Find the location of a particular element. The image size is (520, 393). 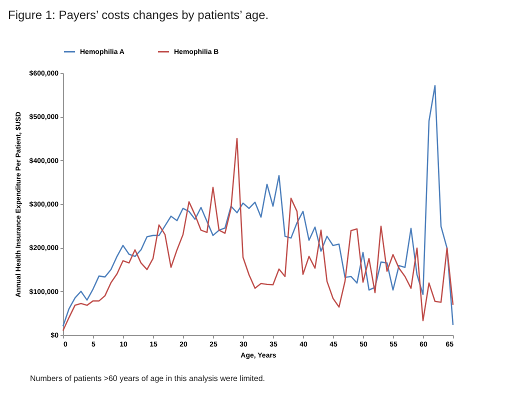

chart-title: Figure 1: Payers’ costs changes by patients’ age. is located at coordinates (138, 15).